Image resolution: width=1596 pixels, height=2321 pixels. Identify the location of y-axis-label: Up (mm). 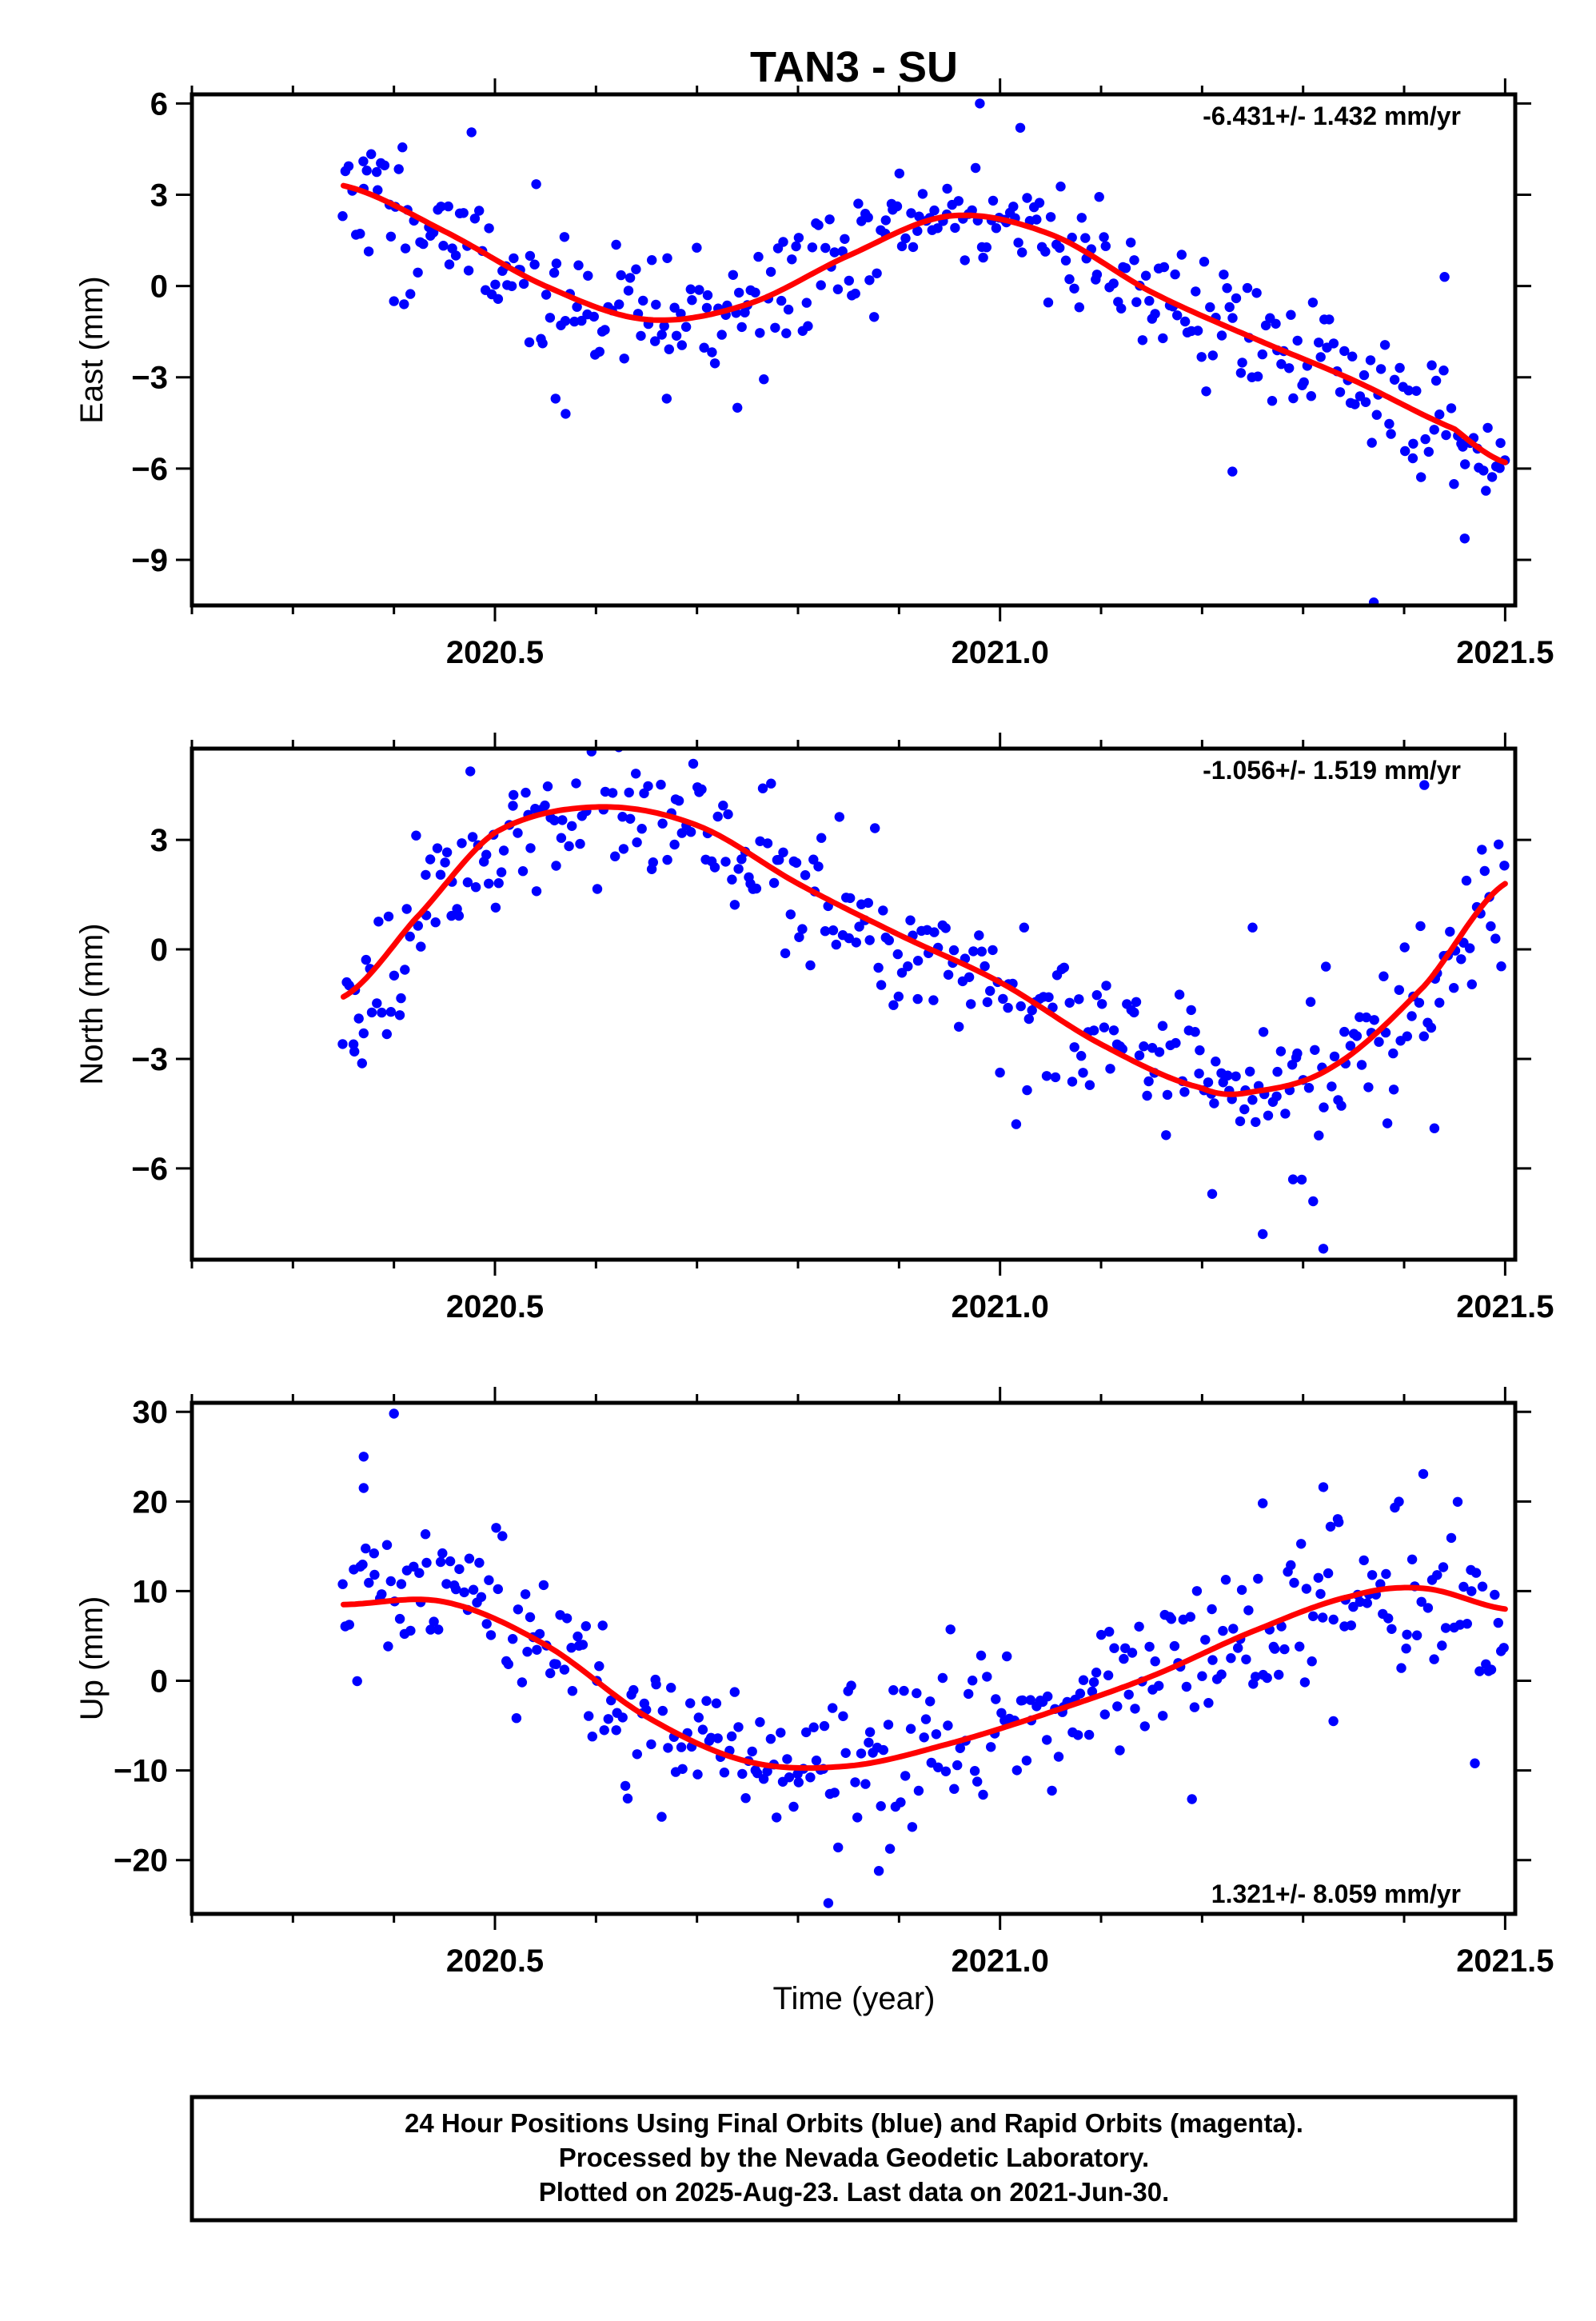
(92, 1658).